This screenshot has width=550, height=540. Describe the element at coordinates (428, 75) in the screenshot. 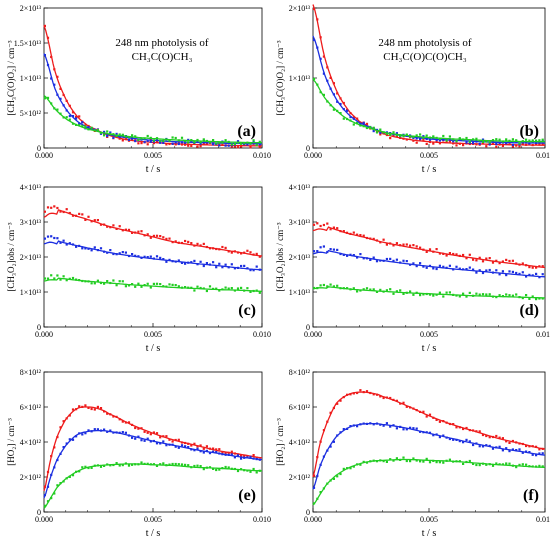

I see `fit-line` at that location.